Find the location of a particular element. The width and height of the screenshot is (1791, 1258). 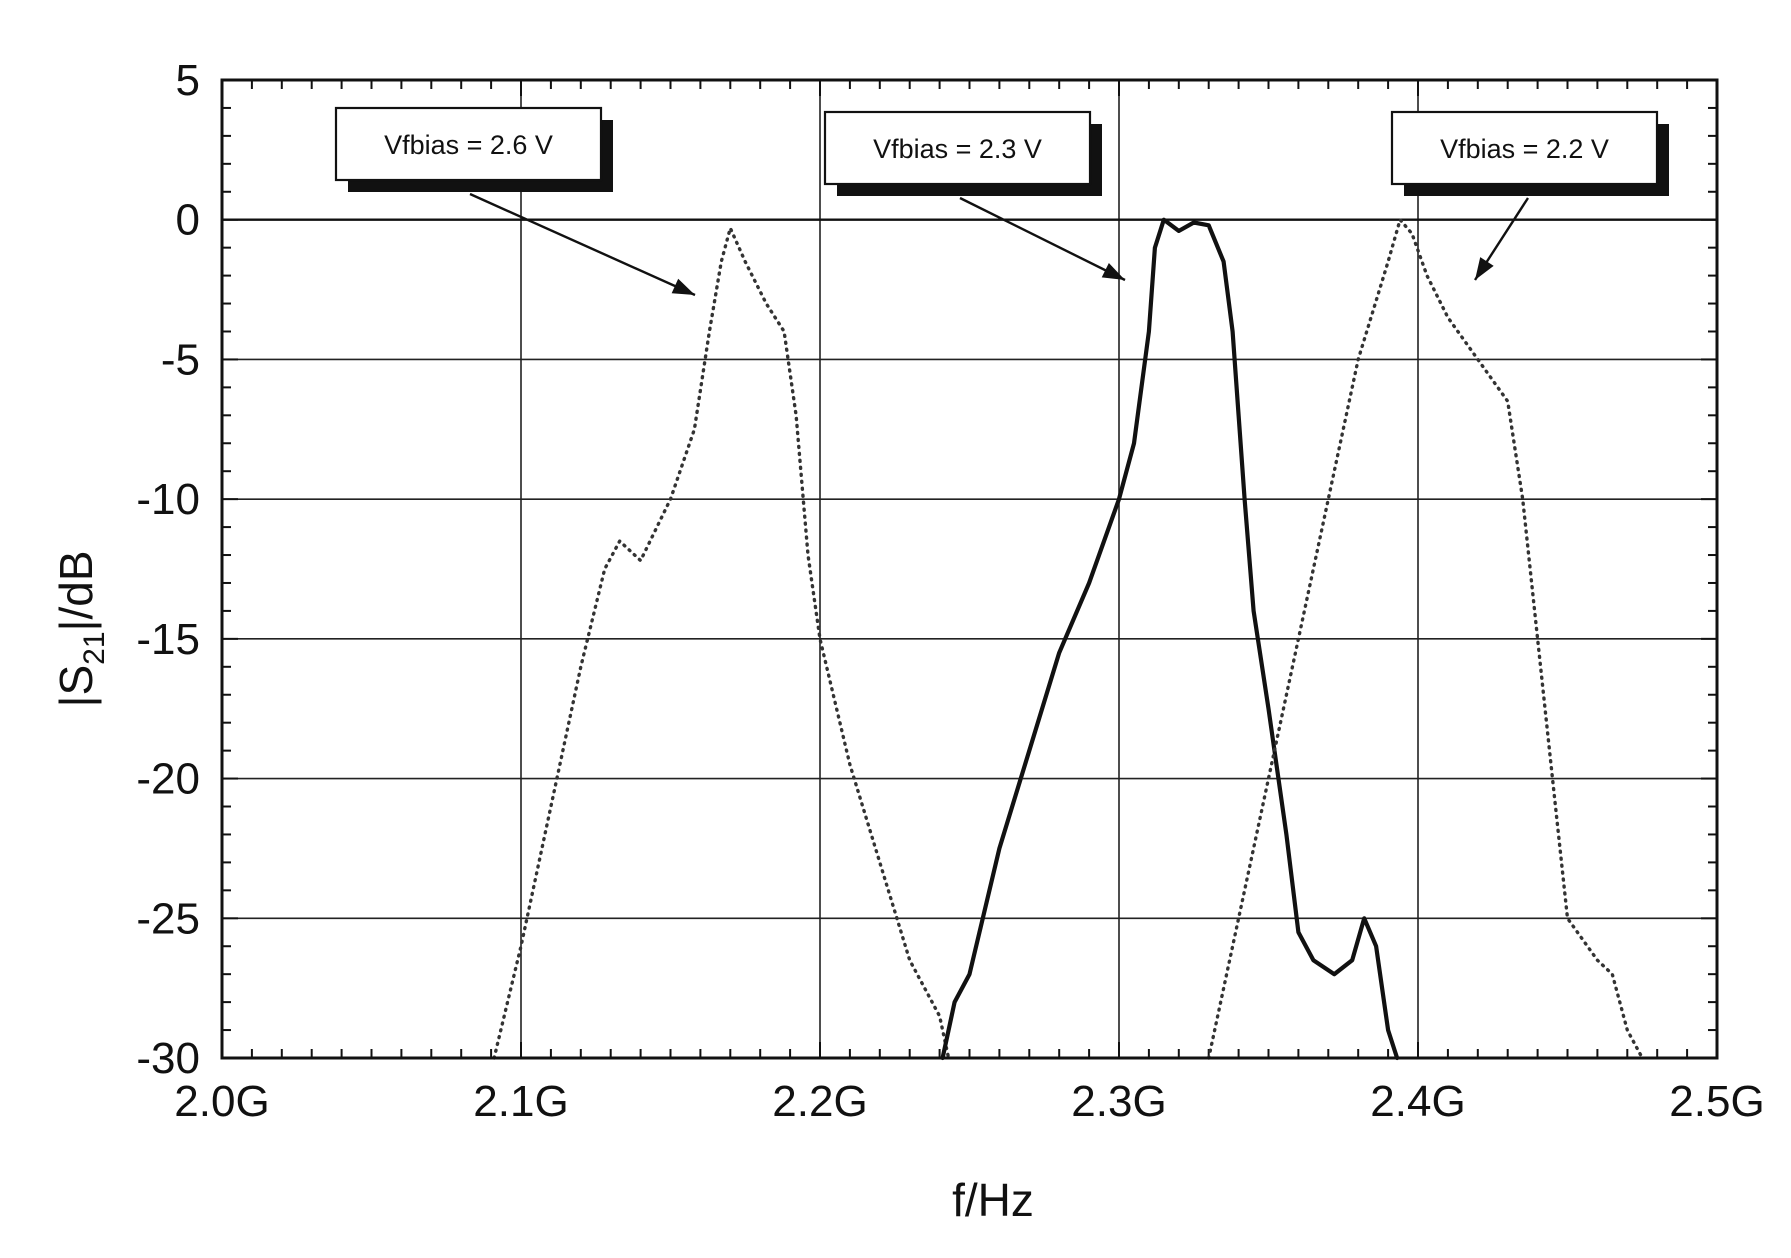

annotation-label: Vfbias = 2.2 V is located at coordinates (1524, 149).